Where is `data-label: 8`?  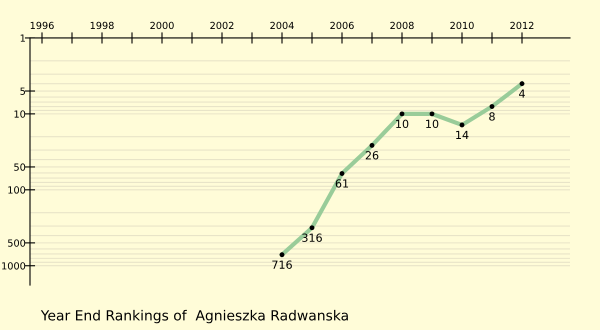 data-label: 8 is located at coordinates (492, 116).